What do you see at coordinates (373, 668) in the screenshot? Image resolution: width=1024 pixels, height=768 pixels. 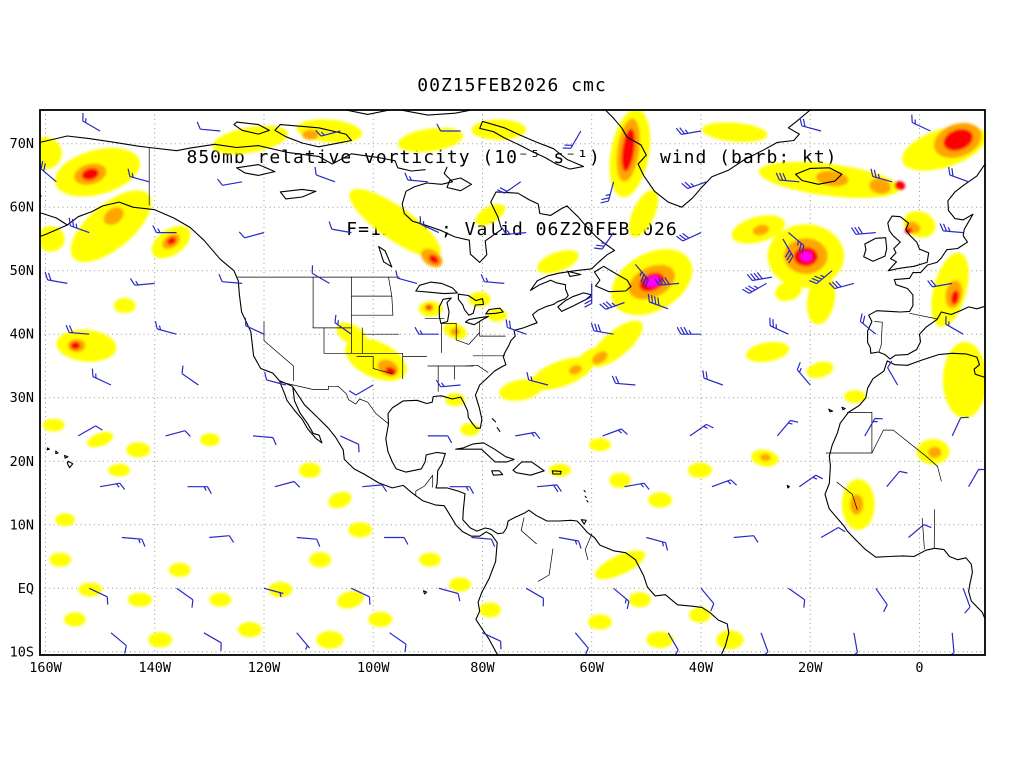 I see `lon-tick-label: 100W` at bounding box center [373, 668].